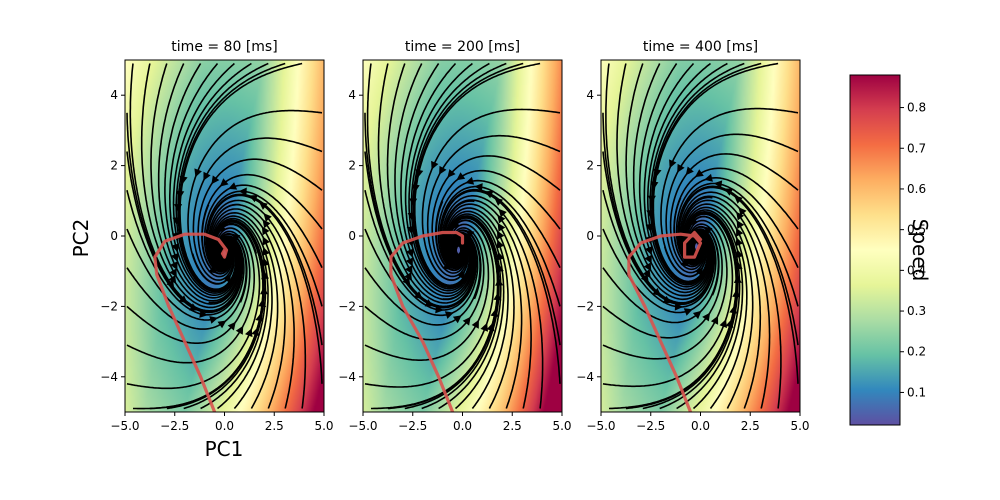 Image resolution: width=1000 pixels, height=500 pixels. I want to click on panel-title: time = 200 [ms], so click(462, 47).